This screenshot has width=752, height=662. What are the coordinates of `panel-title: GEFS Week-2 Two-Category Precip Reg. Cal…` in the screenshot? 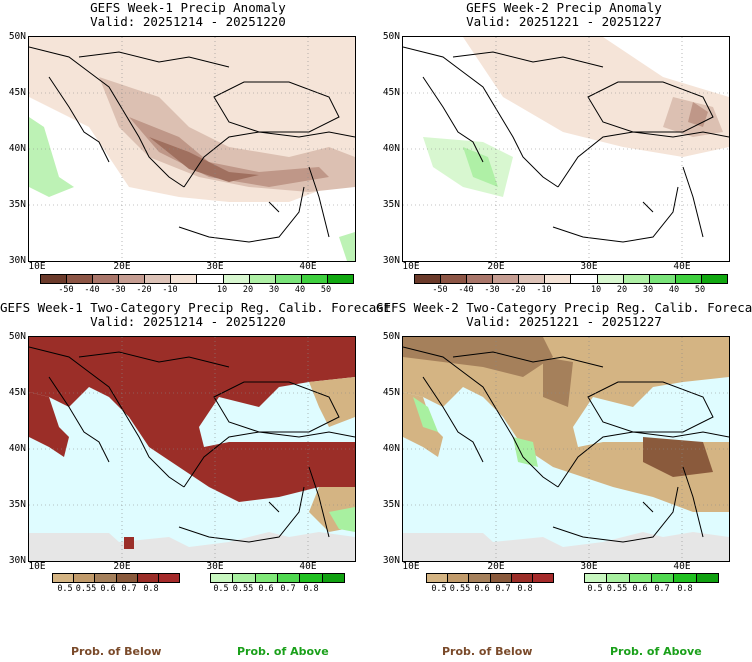 It's located at (564, 307).